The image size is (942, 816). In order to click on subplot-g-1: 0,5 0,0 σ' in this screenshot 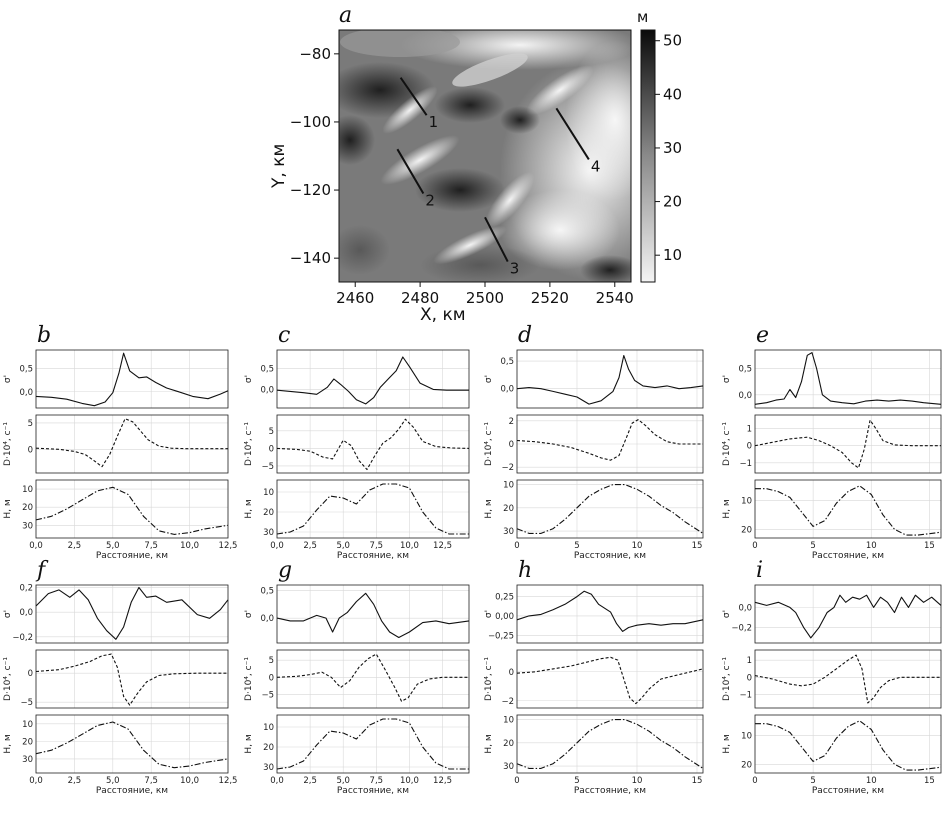, I will do `click(357, 614)`.